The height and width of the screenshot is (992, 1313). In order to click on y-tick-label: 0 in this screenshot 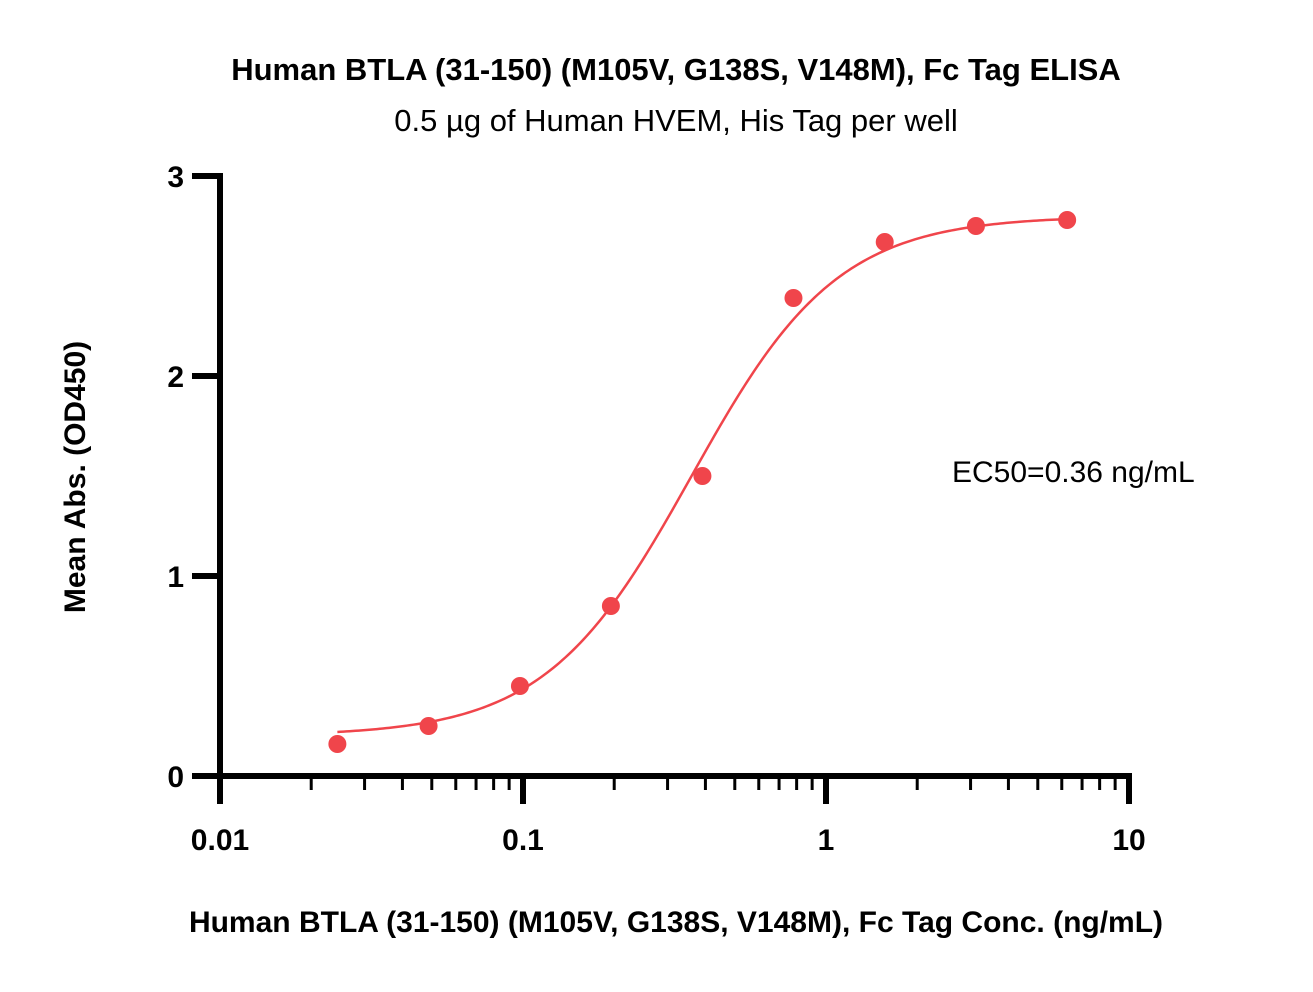, I will do `click(175, 777)`.